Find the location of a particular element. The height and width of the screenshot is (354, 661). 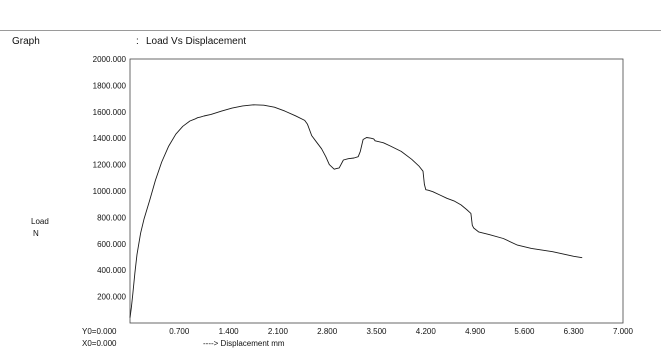

x0-label: X0=0.000 is located at coordinates (99, 343).